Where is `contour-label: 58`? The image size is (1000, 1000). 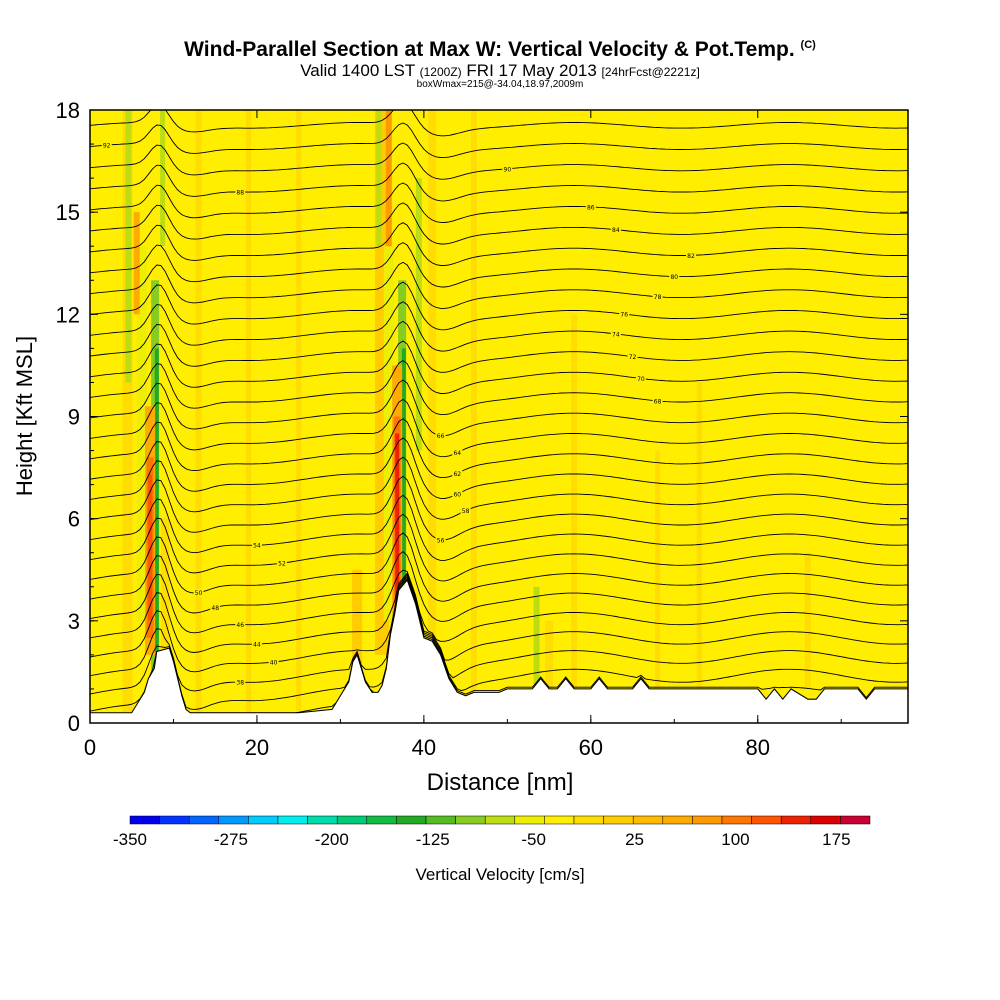 contour-label: 58 is located at coordinates (466, 511).